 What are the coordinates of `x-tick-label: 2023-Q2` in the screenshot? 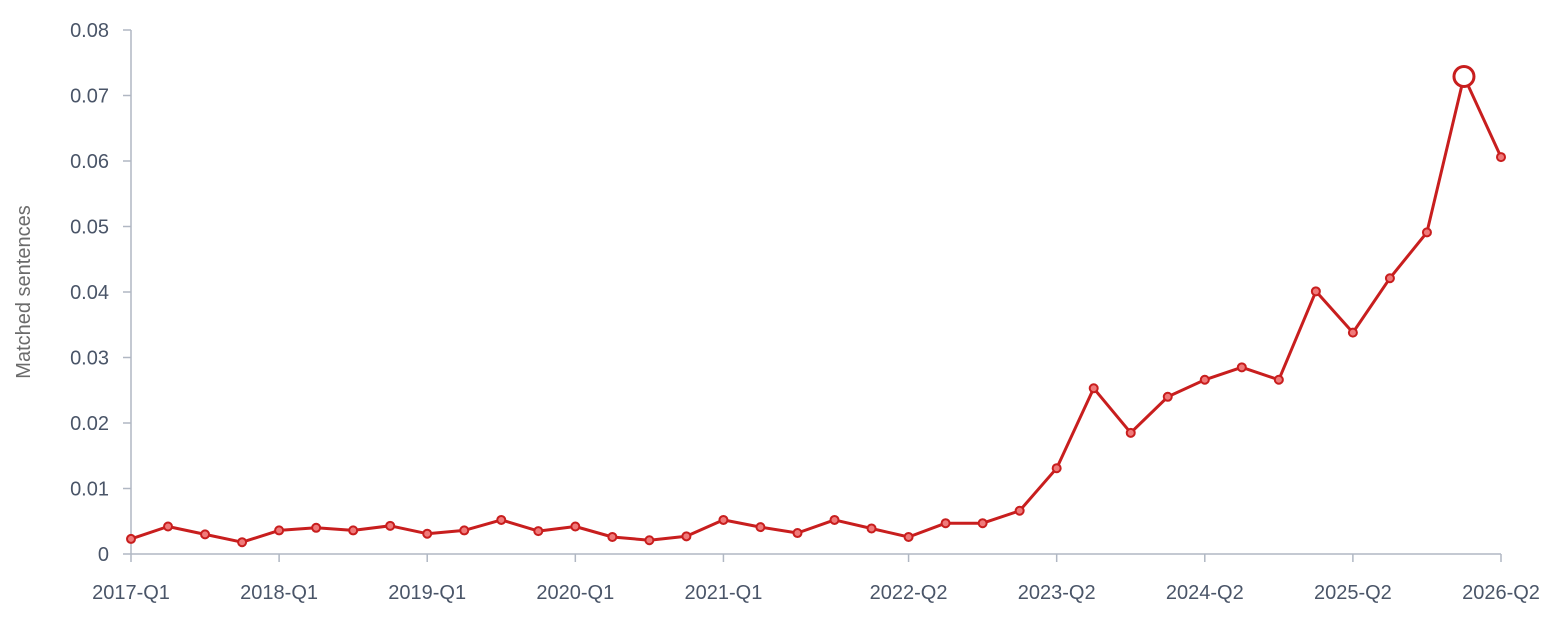 It's located at (1057, 593).